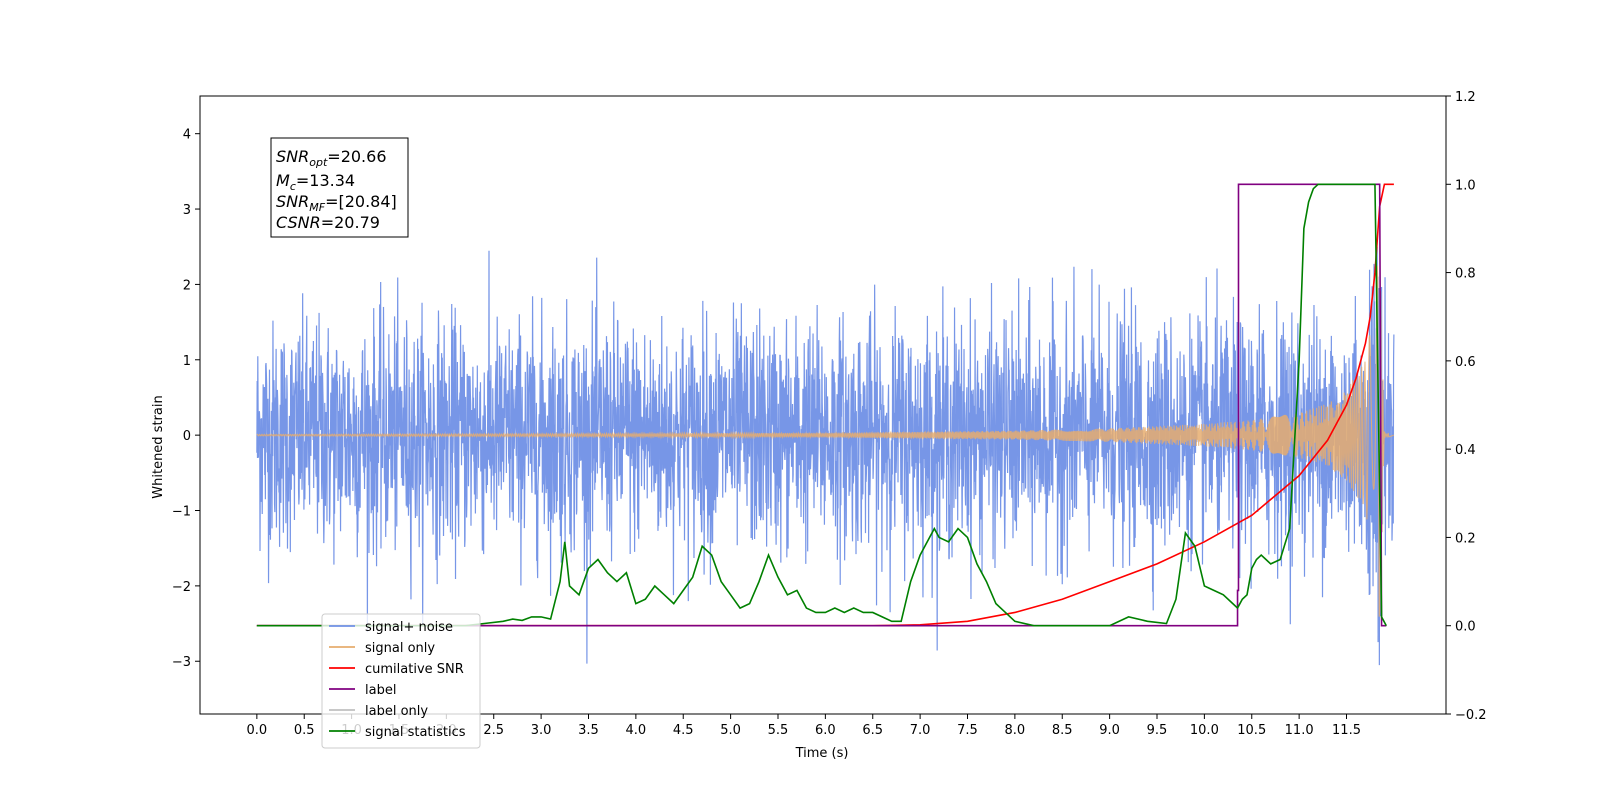  What do you see at coordinates (158, 446) in the screenshot?
I see `y-axis-title: Whitened strain` at bounding box center [158, 446].